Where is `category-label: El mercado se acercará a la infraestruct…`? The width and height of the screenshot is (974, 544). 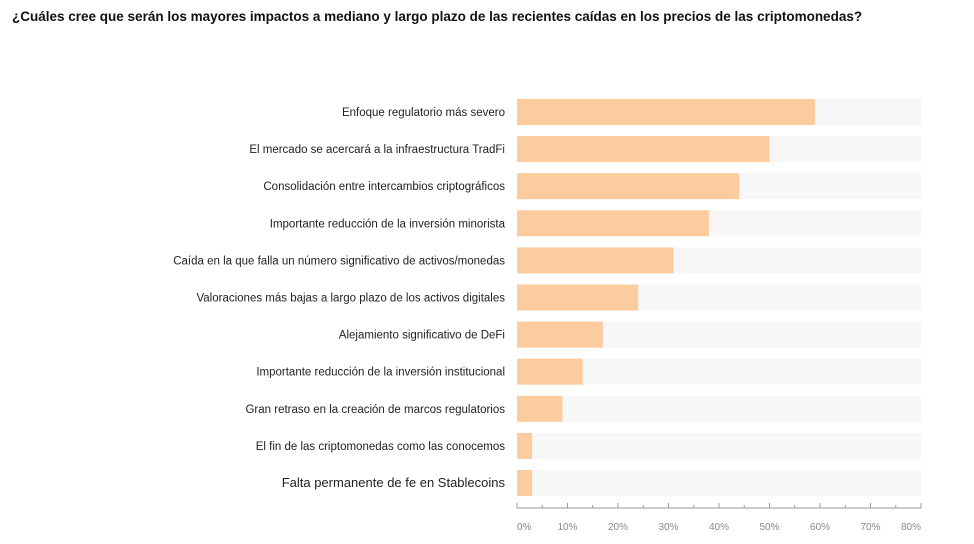 category-label: El mercado se acercará a la infraestruct… is located at coordinates (377, 150).